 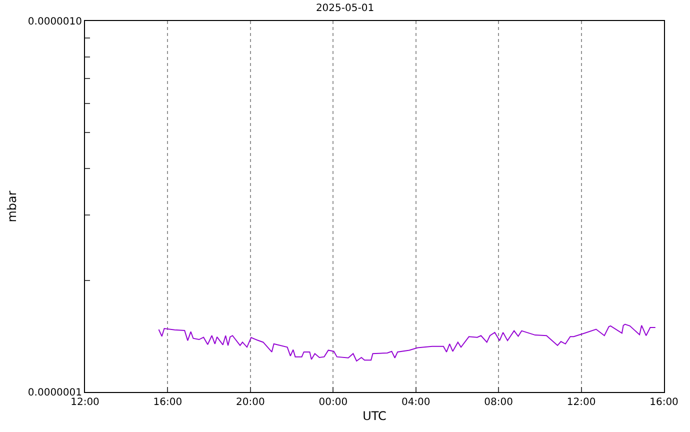 What do you see at coordinates (345, 8) in the screenshot?
I see `chart-title: 2025-05-01` at bounding box center [345, 8].